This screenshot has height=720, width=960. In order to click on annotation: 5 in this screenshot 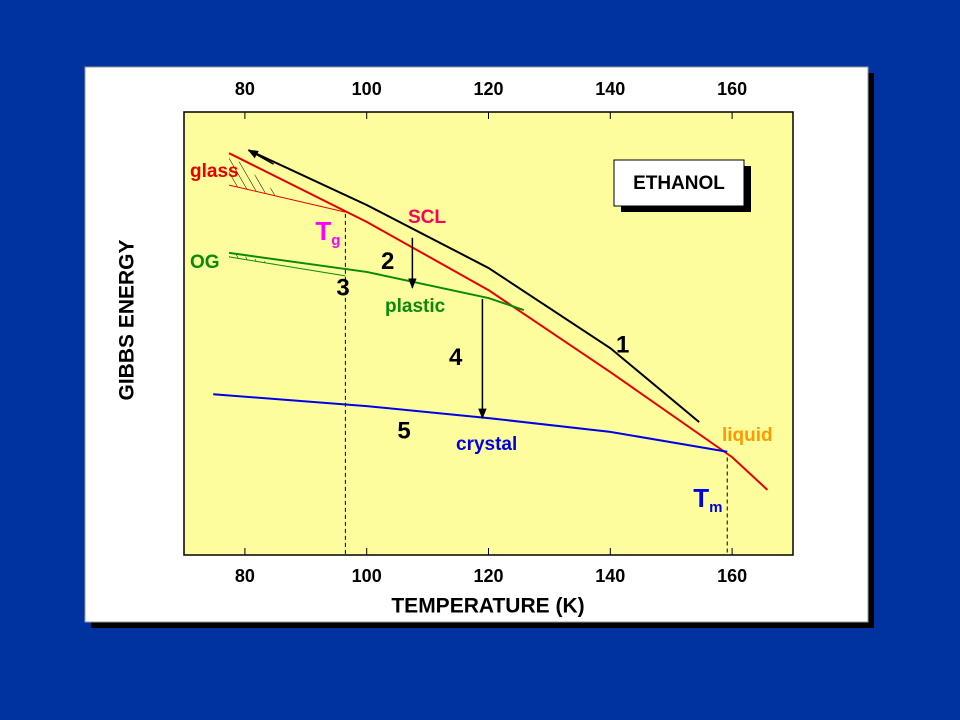, I will do `click(403, 430)`.